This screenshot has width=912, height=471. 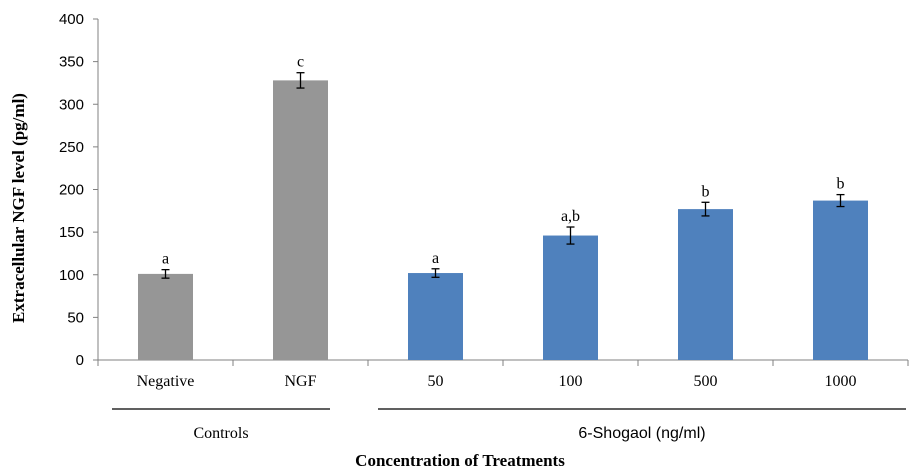 I want to click on y-tick-label: 150, so click(x=71, y=232).